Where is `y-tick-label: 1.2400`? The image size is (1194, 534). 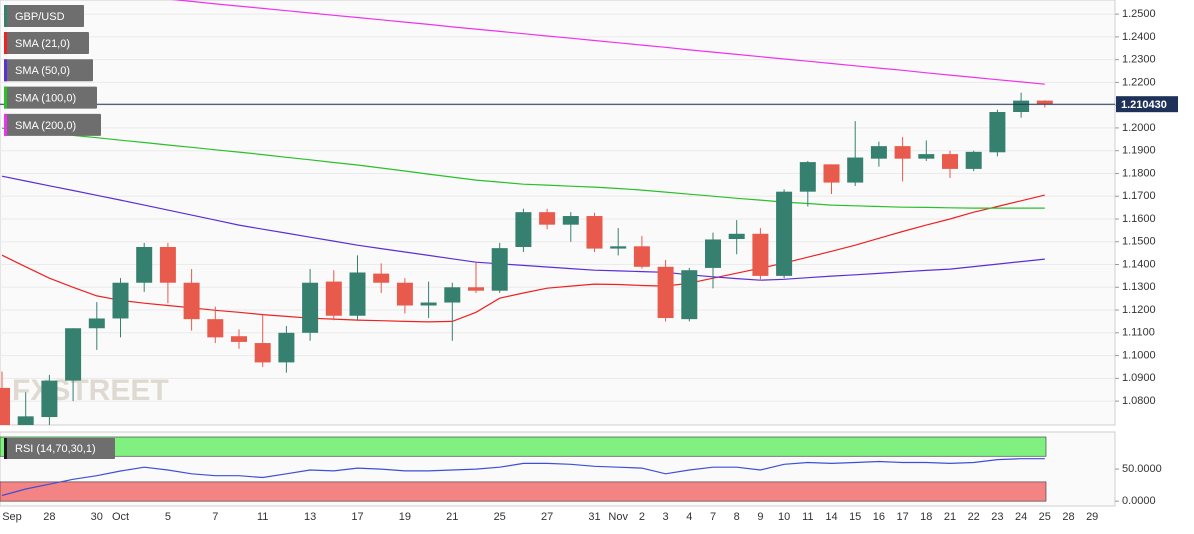
y-tick-label: 1.2400 is located at coordinates (1139, 37).